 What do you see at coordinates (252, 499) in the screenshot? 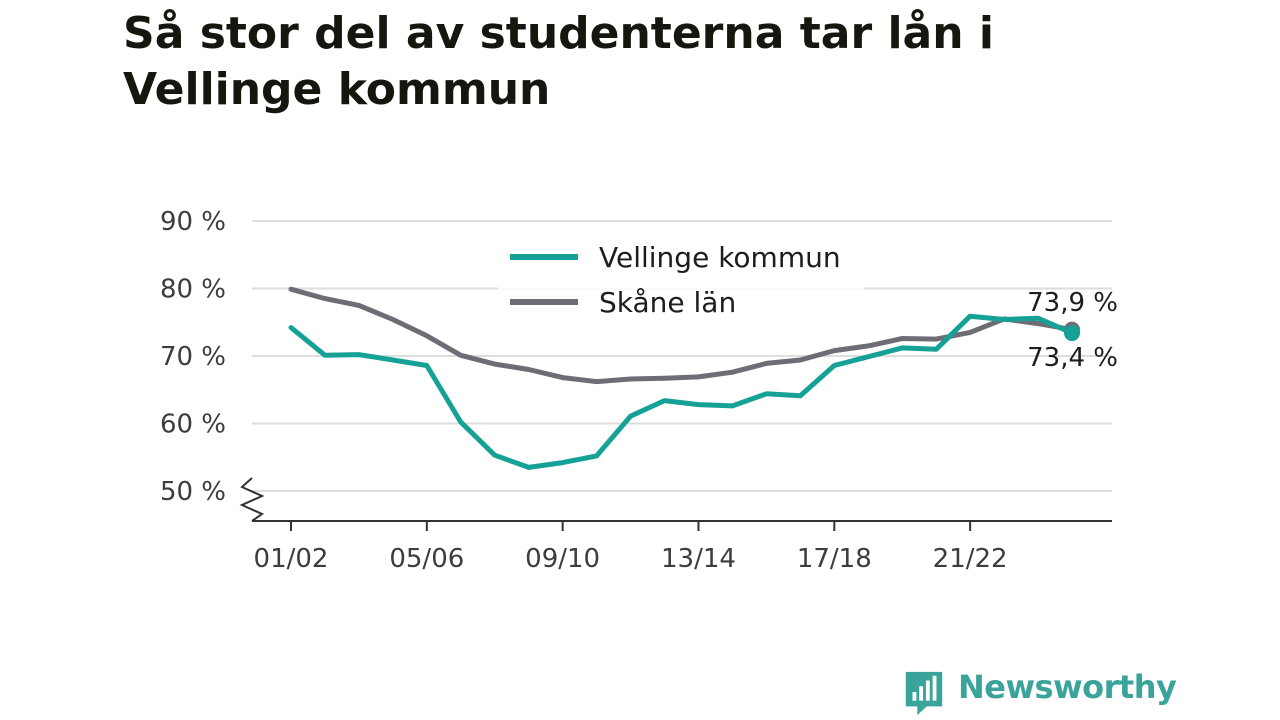
I see `axis-break-marker` at bounding box center [252, 499].